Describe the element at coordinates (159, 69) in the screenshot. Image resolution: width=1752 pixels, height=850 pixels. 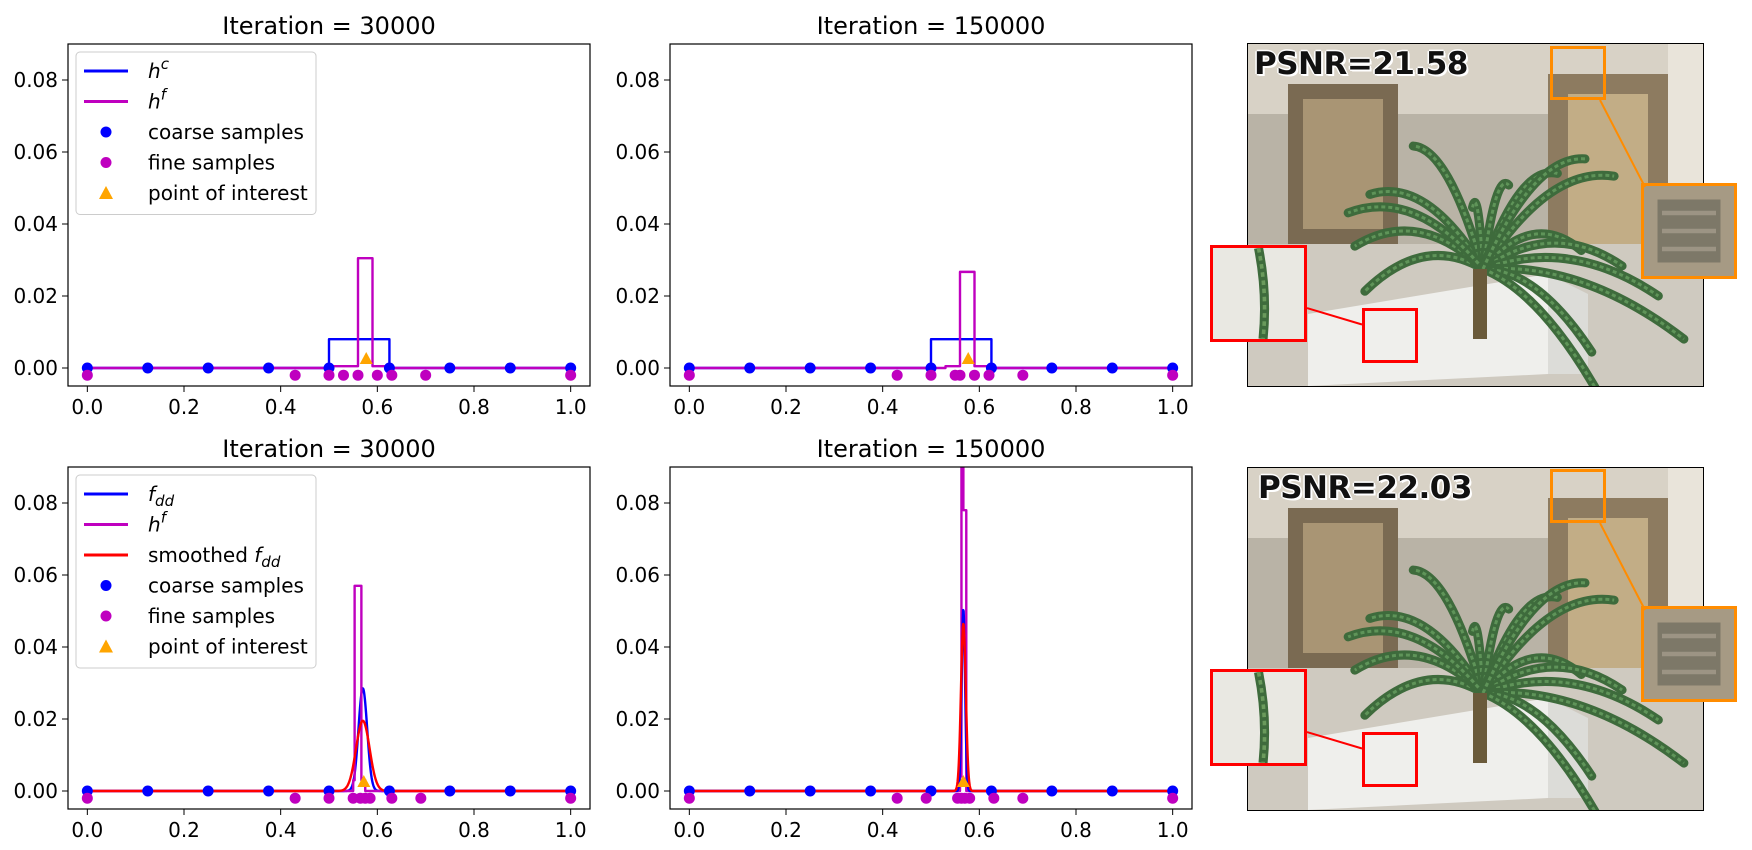
I see `legend-label: hc` at that location.